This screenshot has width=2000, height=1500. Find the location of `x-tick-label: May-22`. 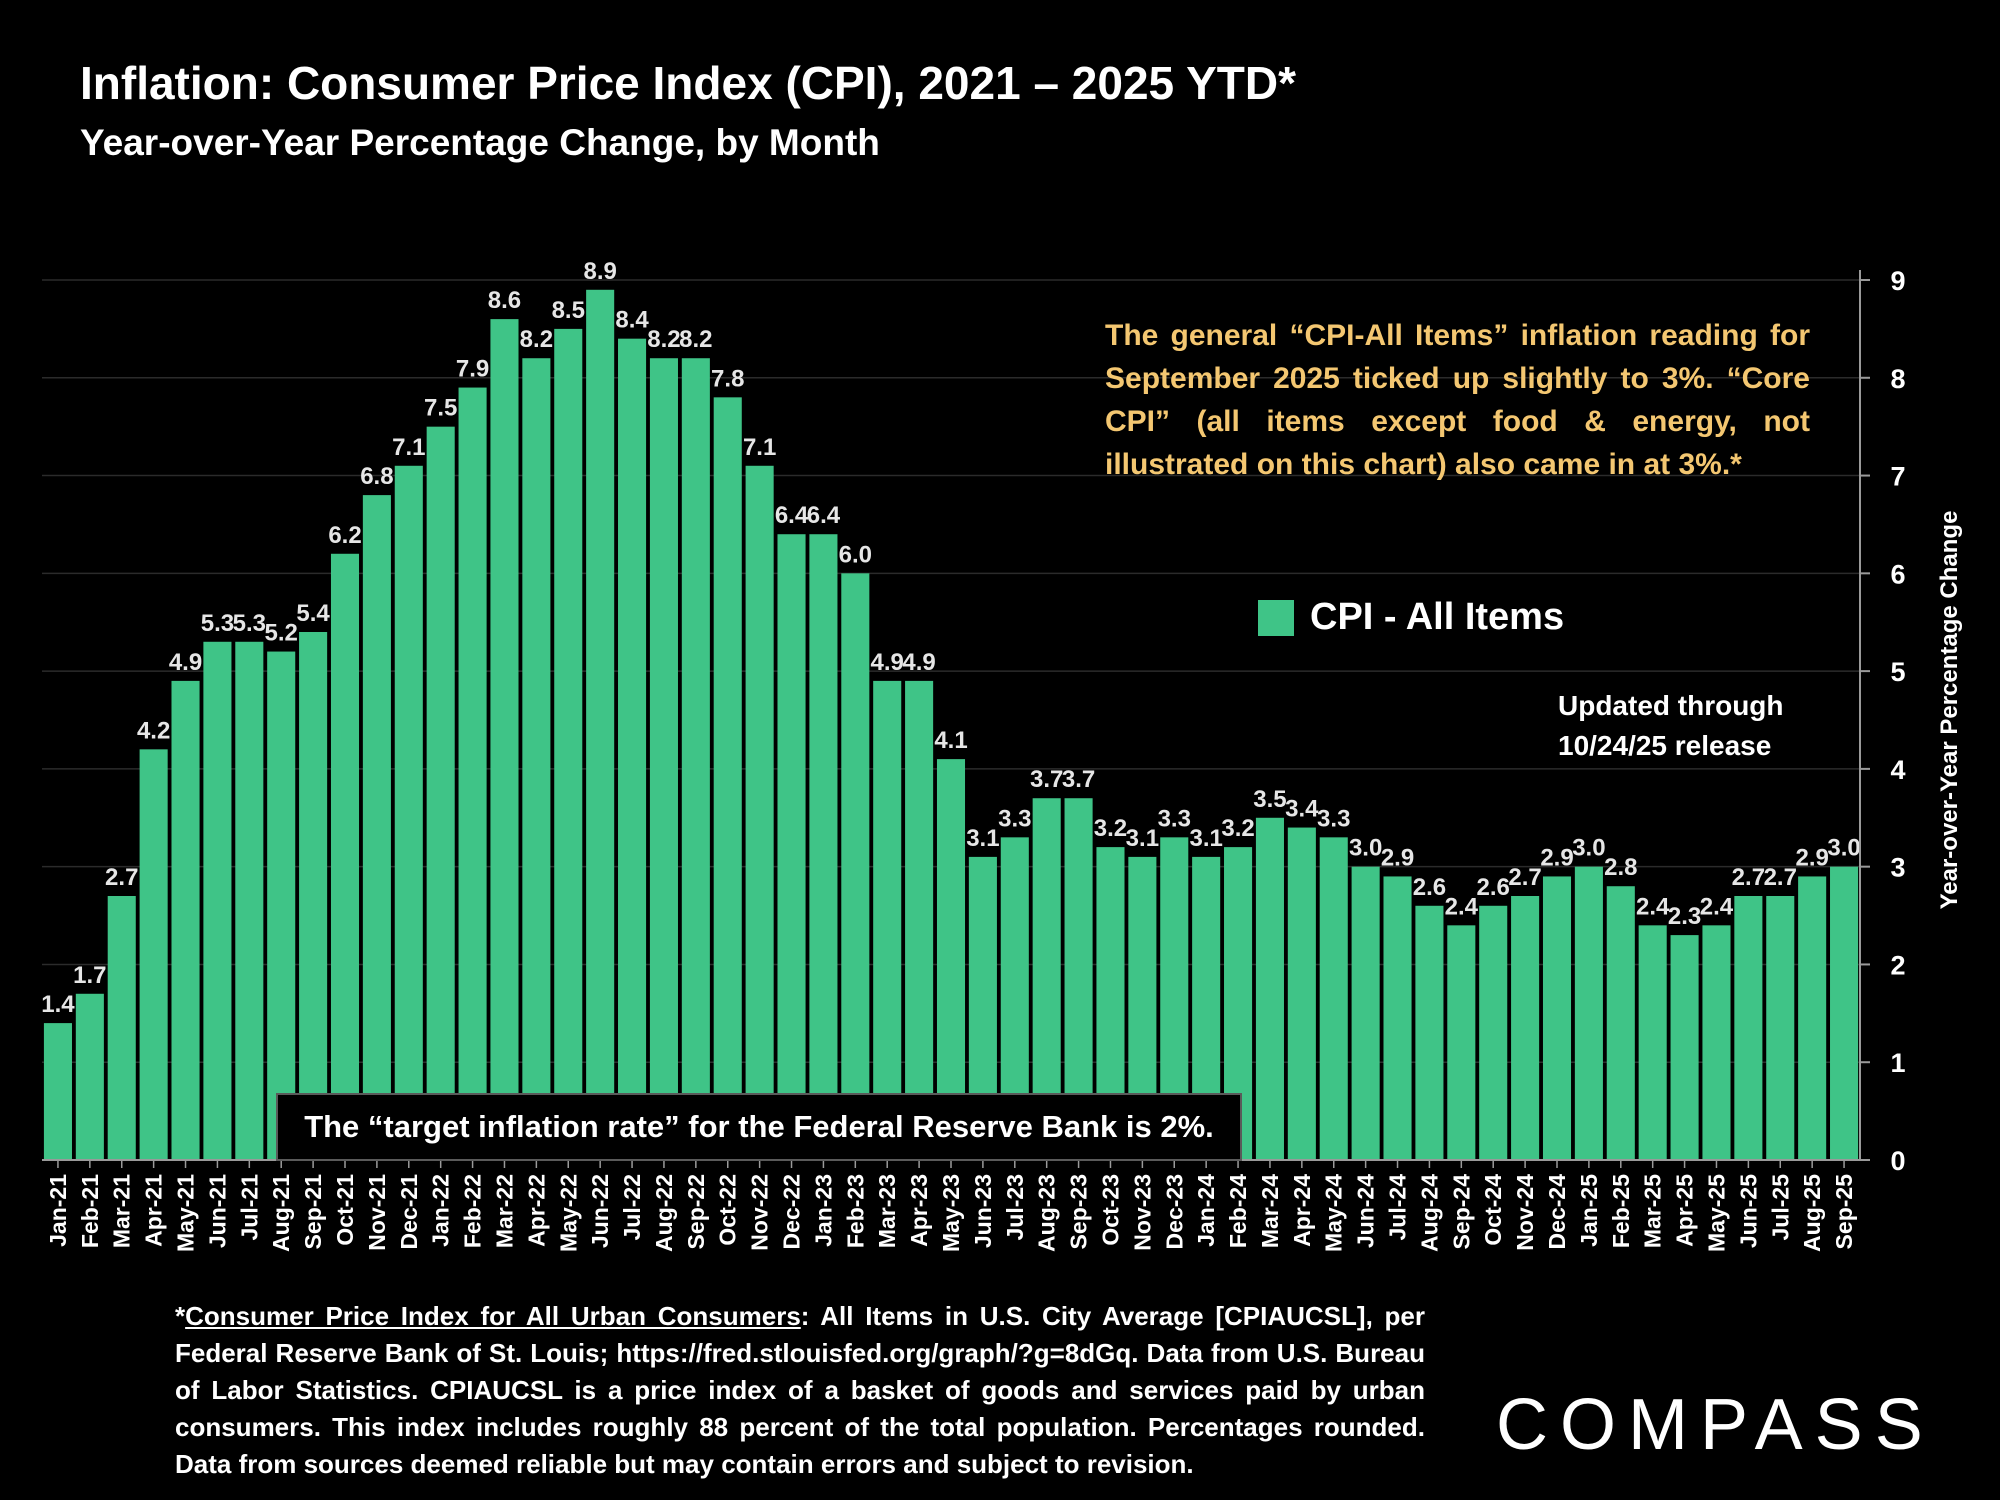

x-tick-label: May-22 is located at coordinates (568, 1213).